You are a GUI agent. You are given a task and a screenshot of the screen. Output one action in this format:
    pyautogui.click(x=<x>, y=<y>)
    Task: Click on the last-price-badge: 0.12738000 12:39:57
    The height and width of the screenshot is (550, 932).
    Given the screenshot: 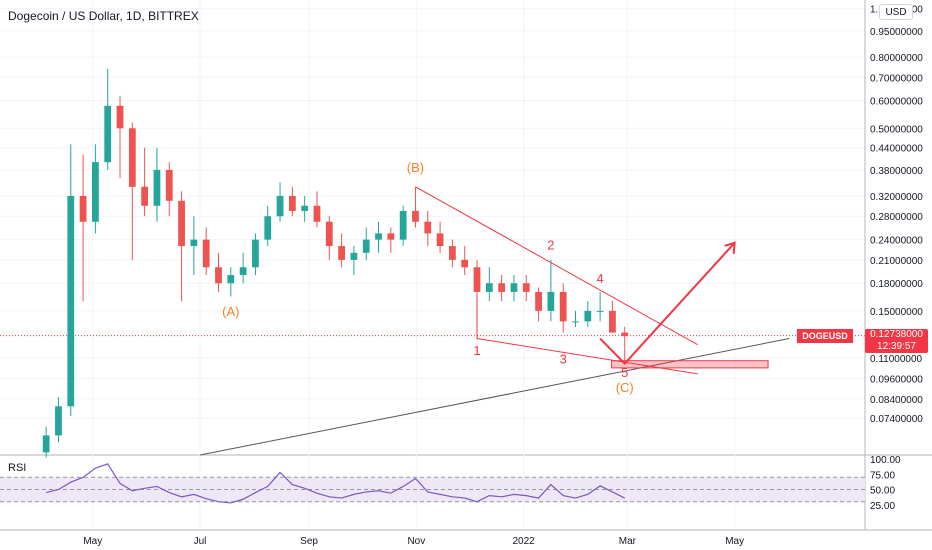 What is the action you would take?
    pyautogui.click(x=896, y=340)
    